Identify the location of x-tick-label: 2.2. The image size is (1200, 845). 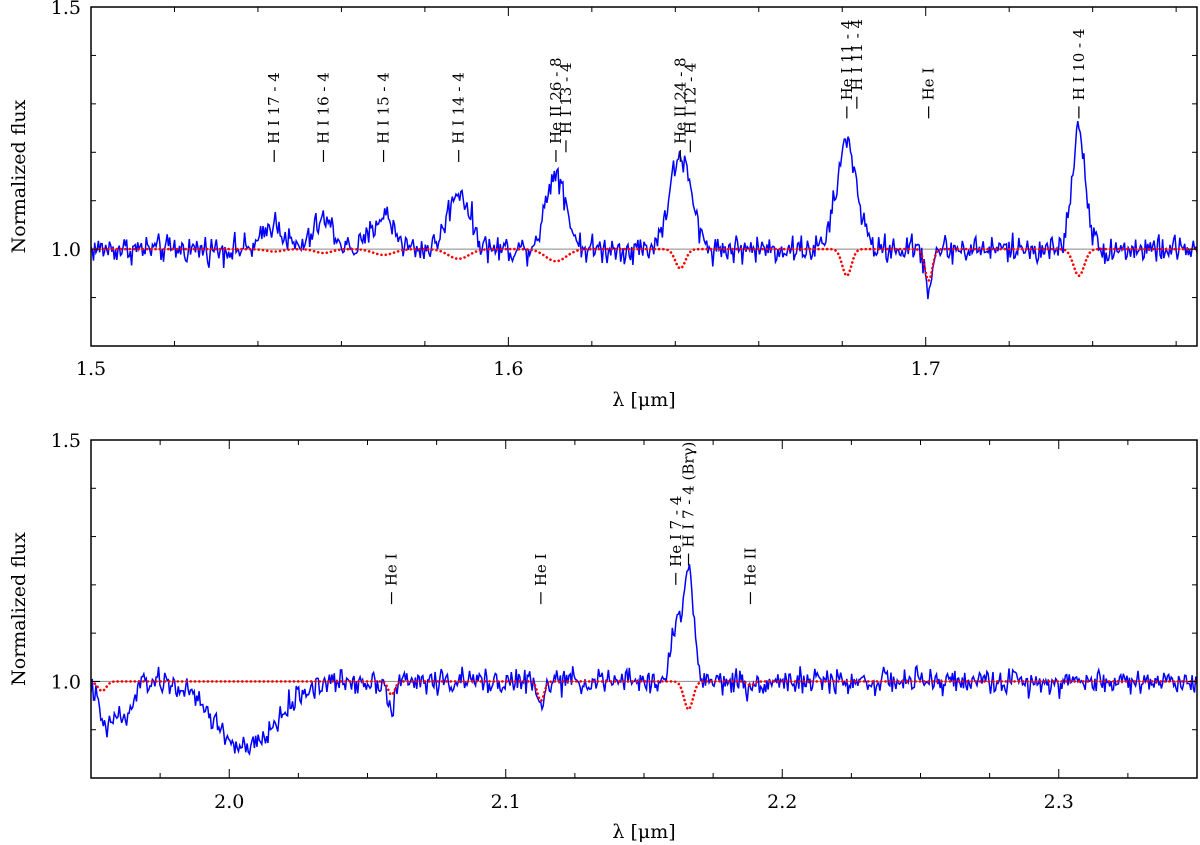
(782, 802).